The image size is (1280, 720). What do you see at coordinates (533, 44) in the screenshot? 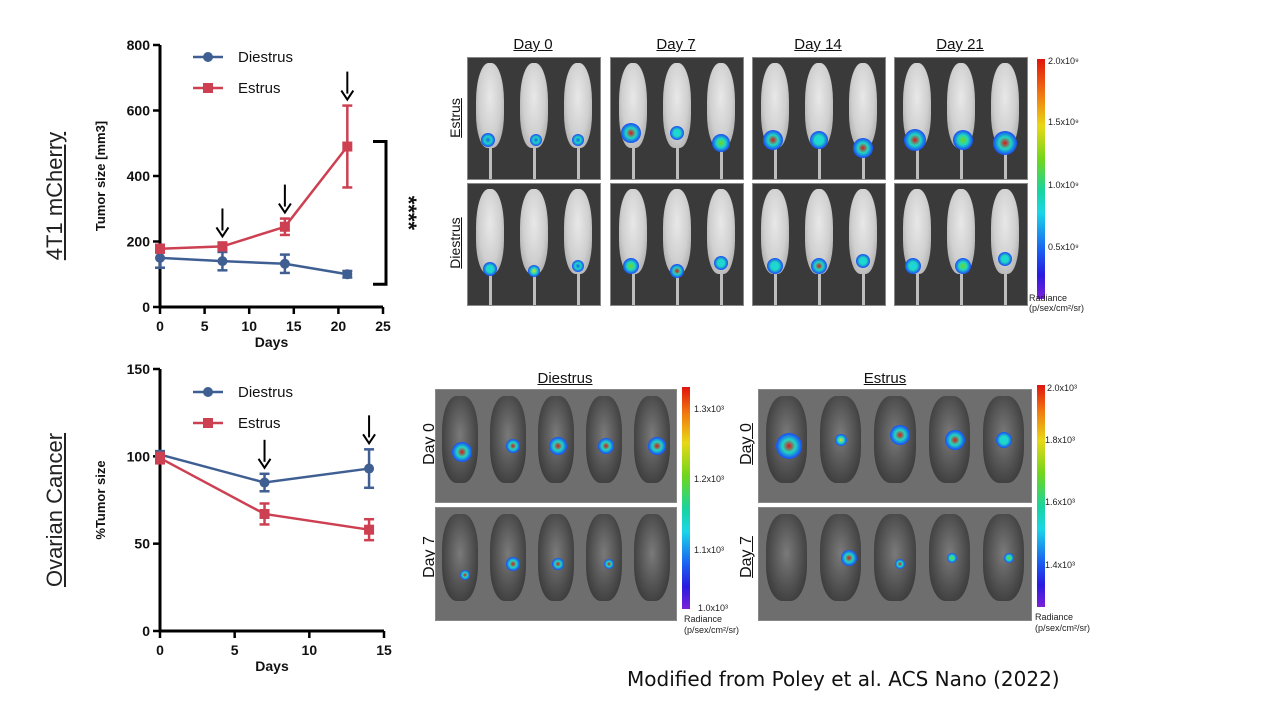
I see `day-label-0: Day 0` at bounding box center [533, 44].